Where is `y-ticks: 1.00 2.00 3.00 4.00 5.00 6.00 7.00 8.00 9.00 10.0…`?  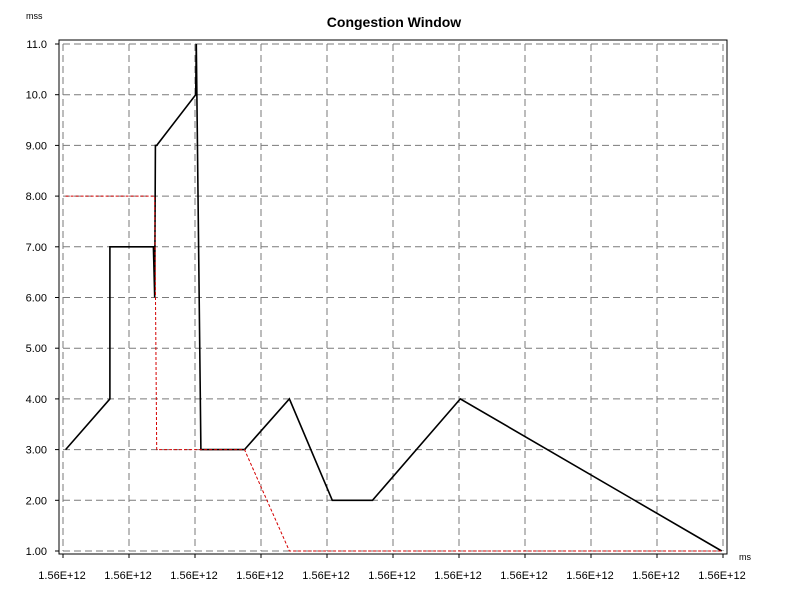
y-ticks: 1.00 2.00 3.00 4.00 5.00 6.00 7.00 8.00 9.00 10.0… is located at coordinates (42, 298).